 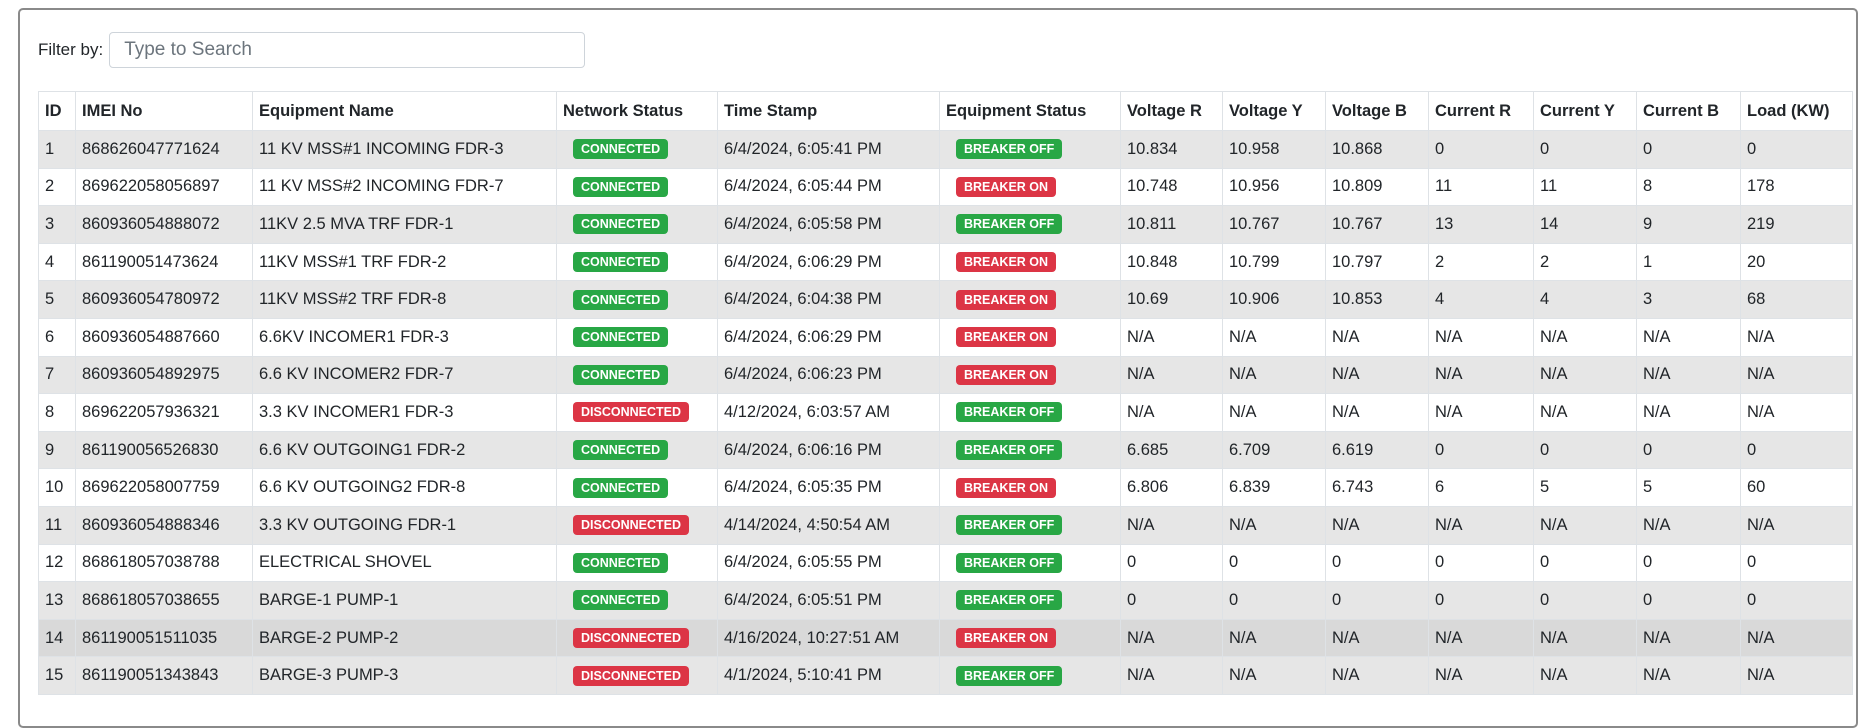 I want to click on cell-time-stamp: 4/14/2024, 4:50:54 AM, so click(x=828, y=525).